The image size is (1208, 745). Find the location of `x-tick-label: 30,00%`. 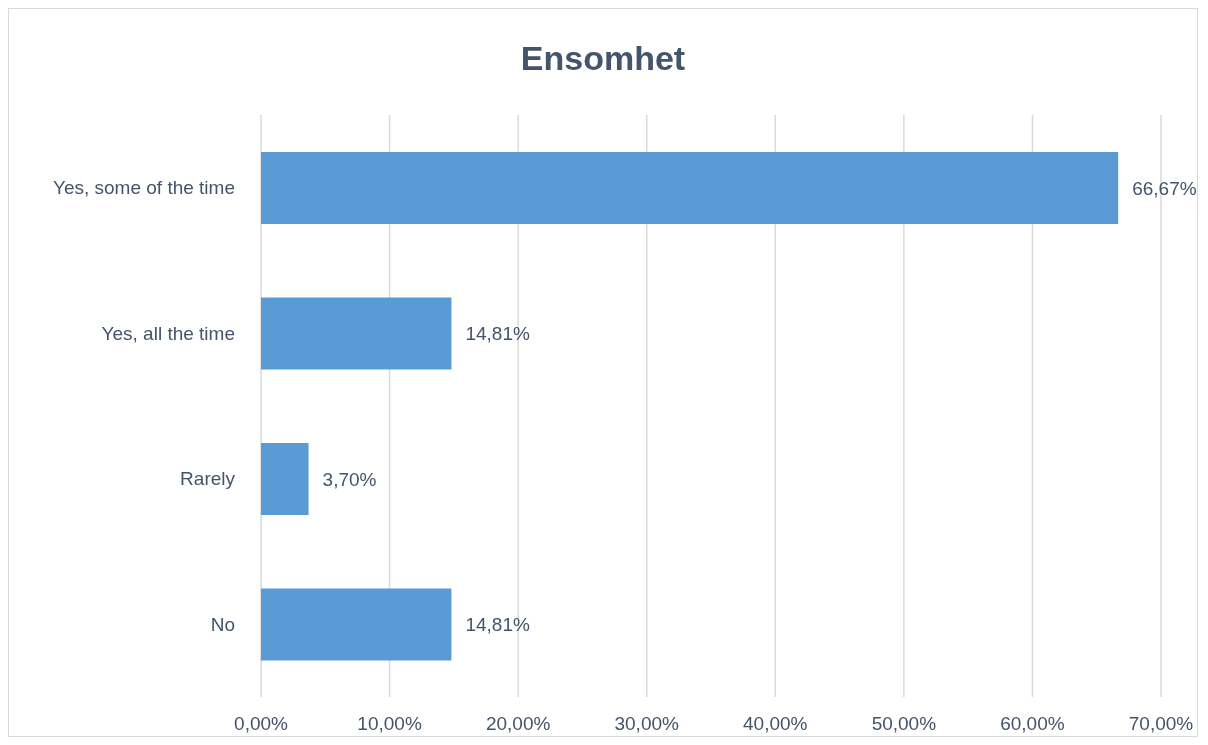

x-tick-label: 30,00% is located at coordinates (647, 724).